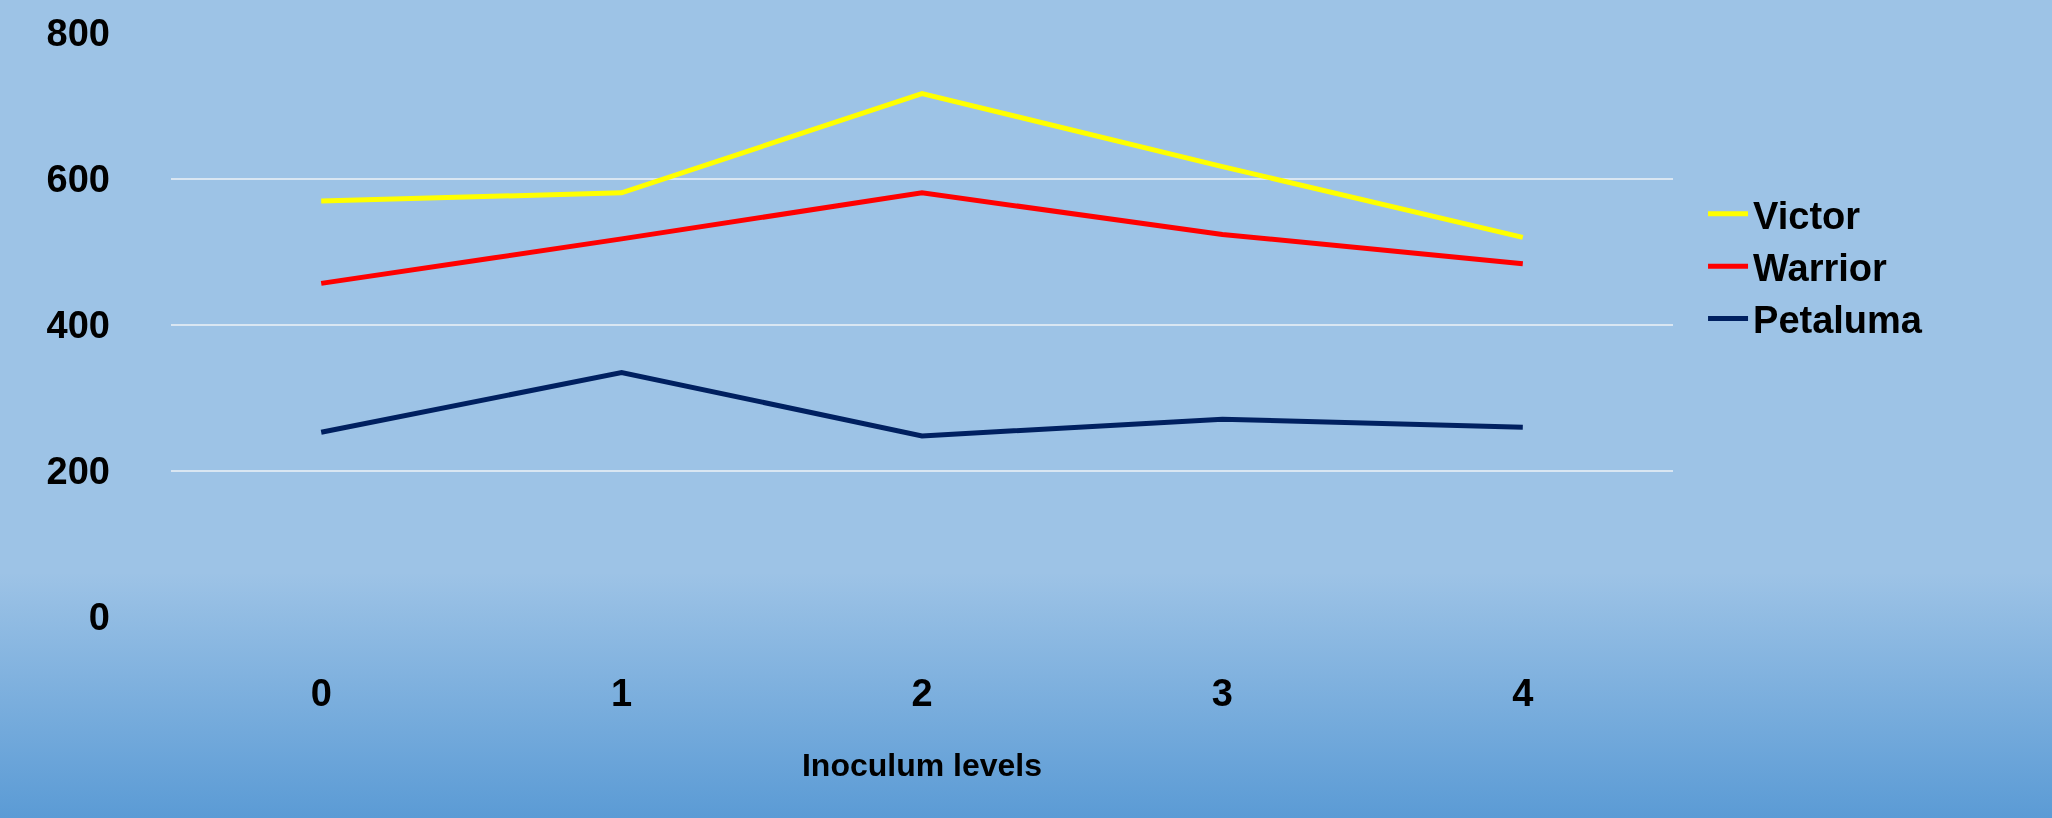  I want to click on legend-label: Petaluma, so click(1838, 320).